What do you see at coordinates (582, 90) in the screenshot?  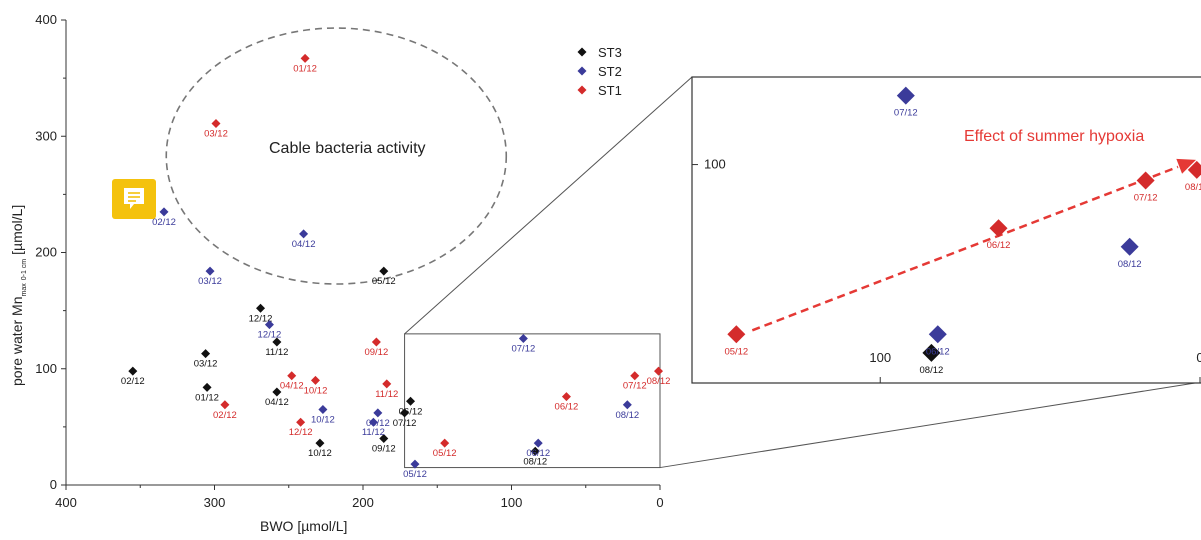 I see `legend-marker-st1` at bounding box center [582, 90].